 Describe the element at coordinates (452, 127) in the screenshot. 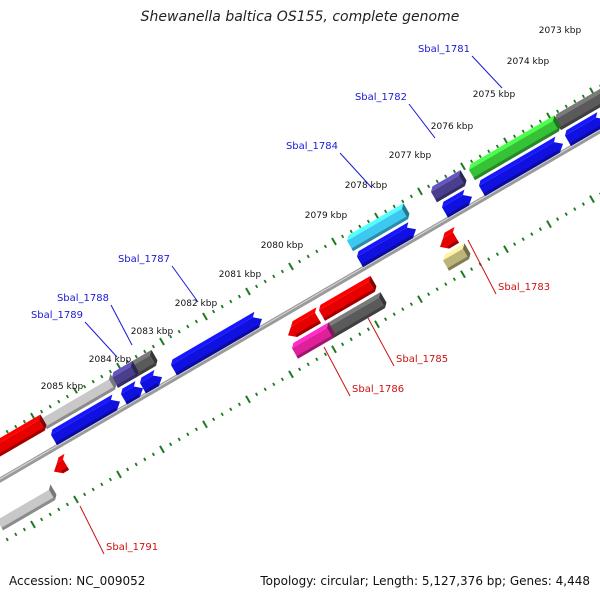

I see `scale-label: 2076 kbp` at that location.